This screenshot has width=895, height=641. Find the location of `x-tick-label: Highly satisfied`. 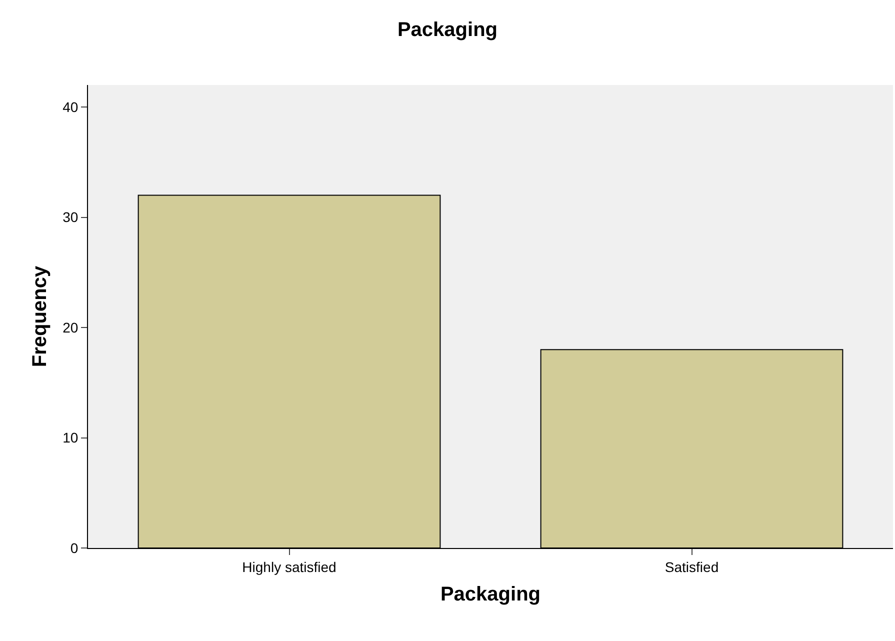

x-tick-label: Highly satisfied is located at coordinates (289, 566).